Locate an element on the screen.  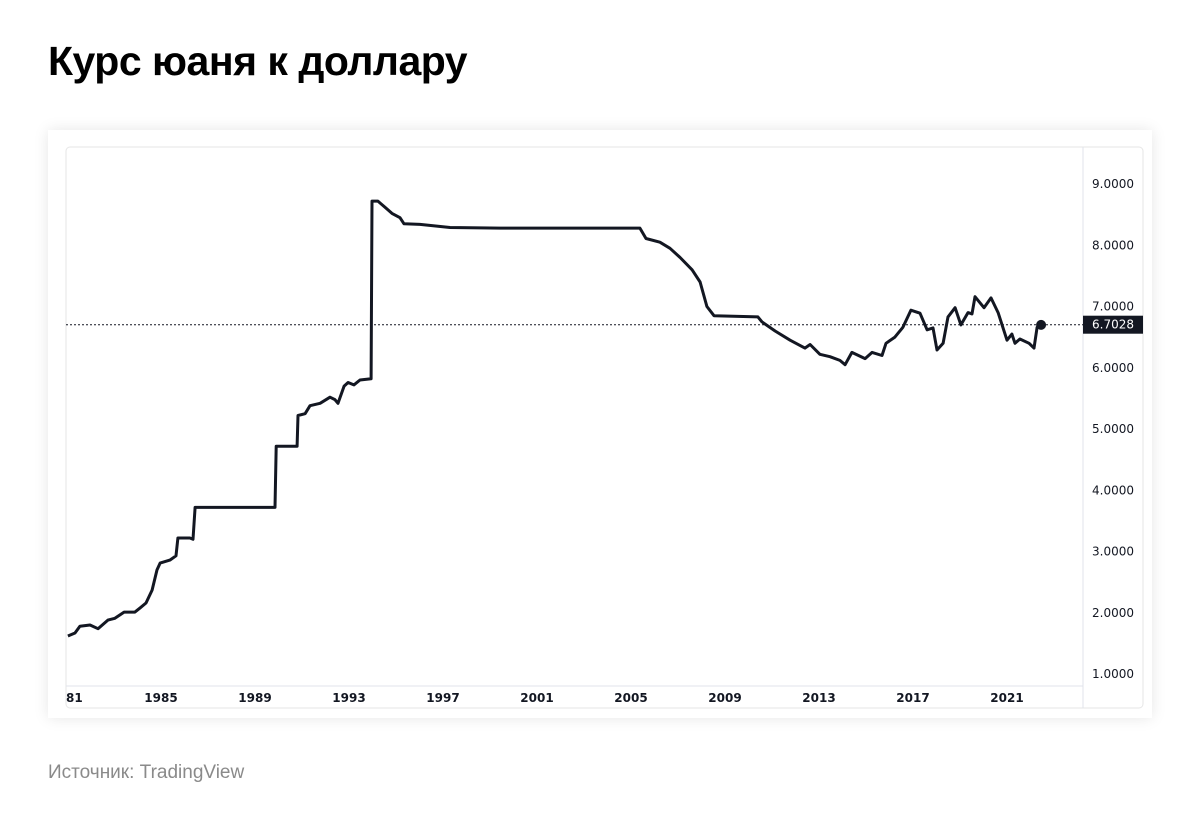
last-value-point is located at coordinates (1041, 324).